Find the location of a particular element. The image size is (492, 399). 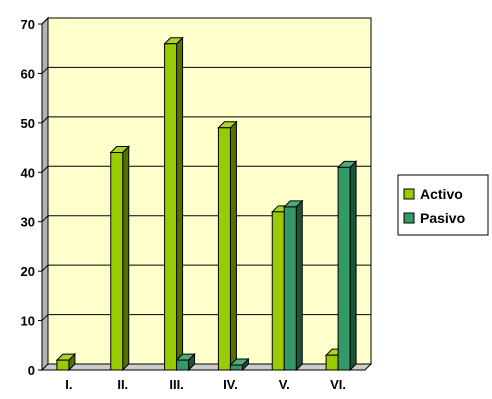

y-tick-label: 60 is located at coordinates (28, 73).